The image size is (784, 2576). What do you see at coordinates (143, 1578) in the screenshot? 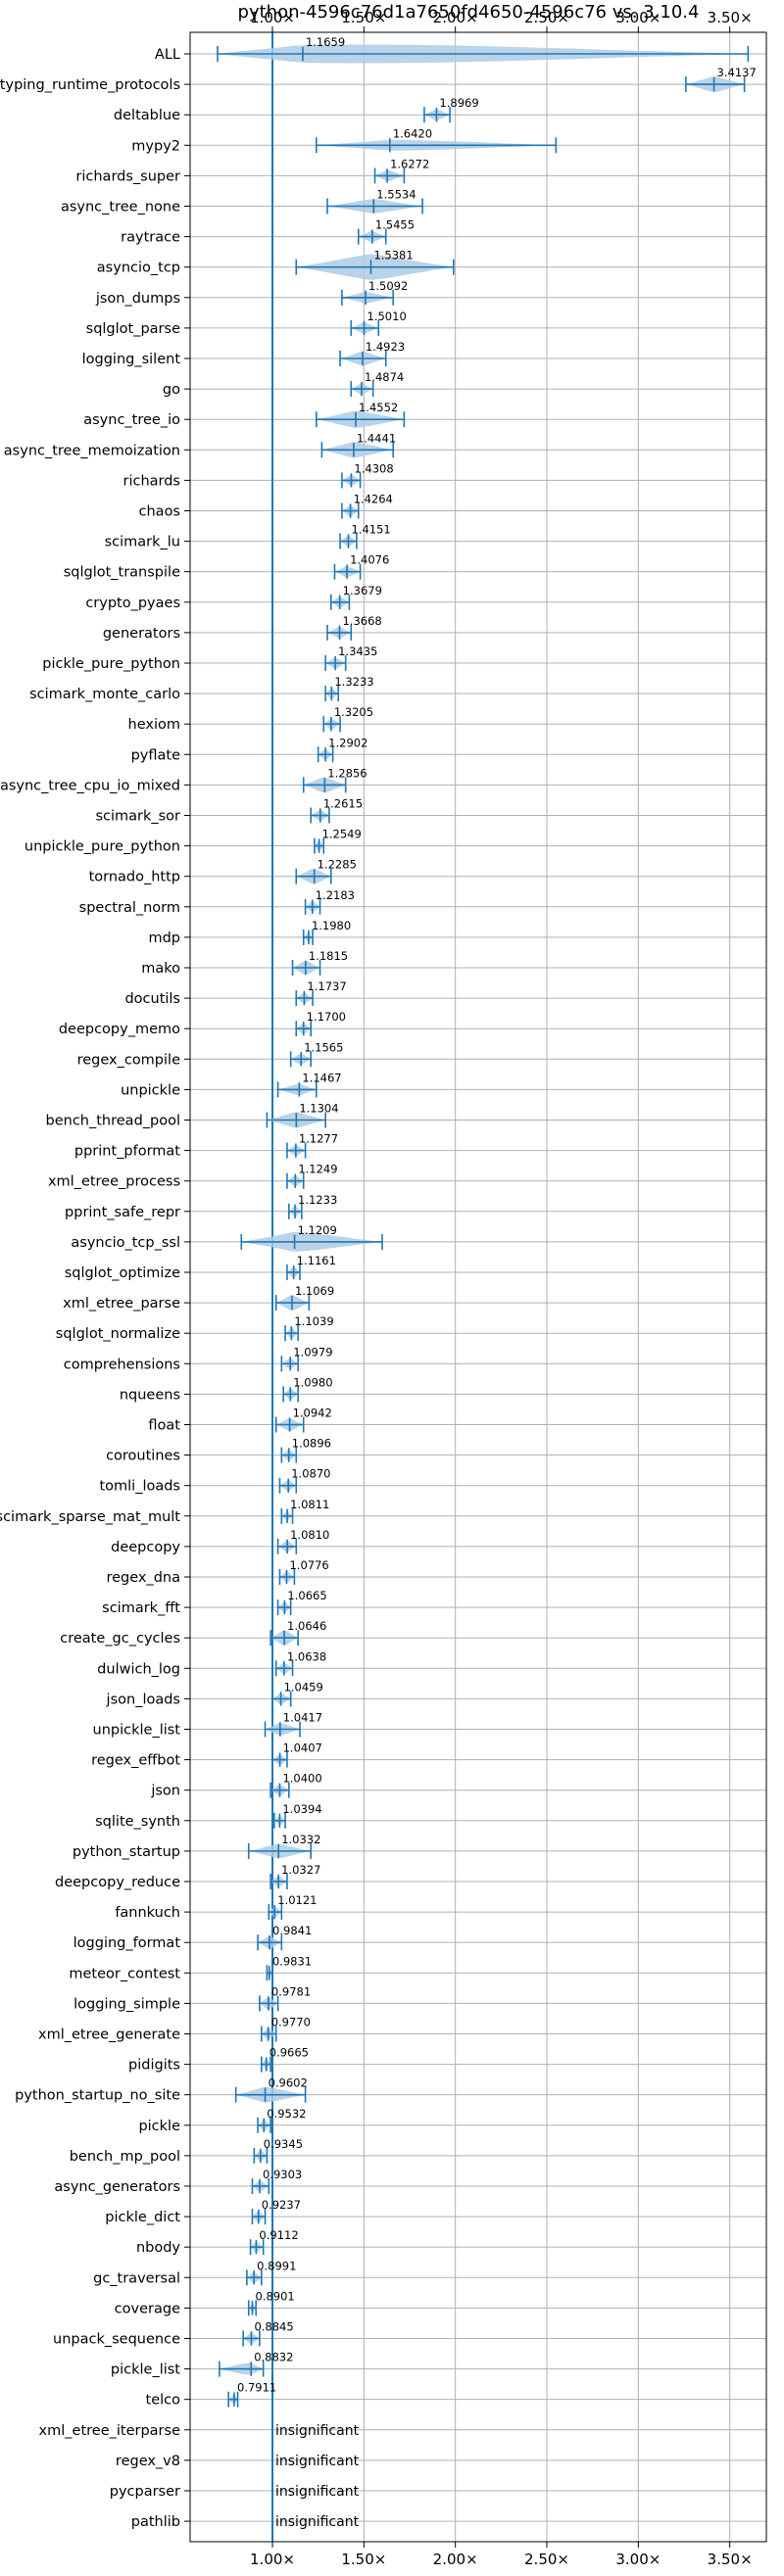
I see `category-label: regex_dna` at bounding box center [143, 1578].